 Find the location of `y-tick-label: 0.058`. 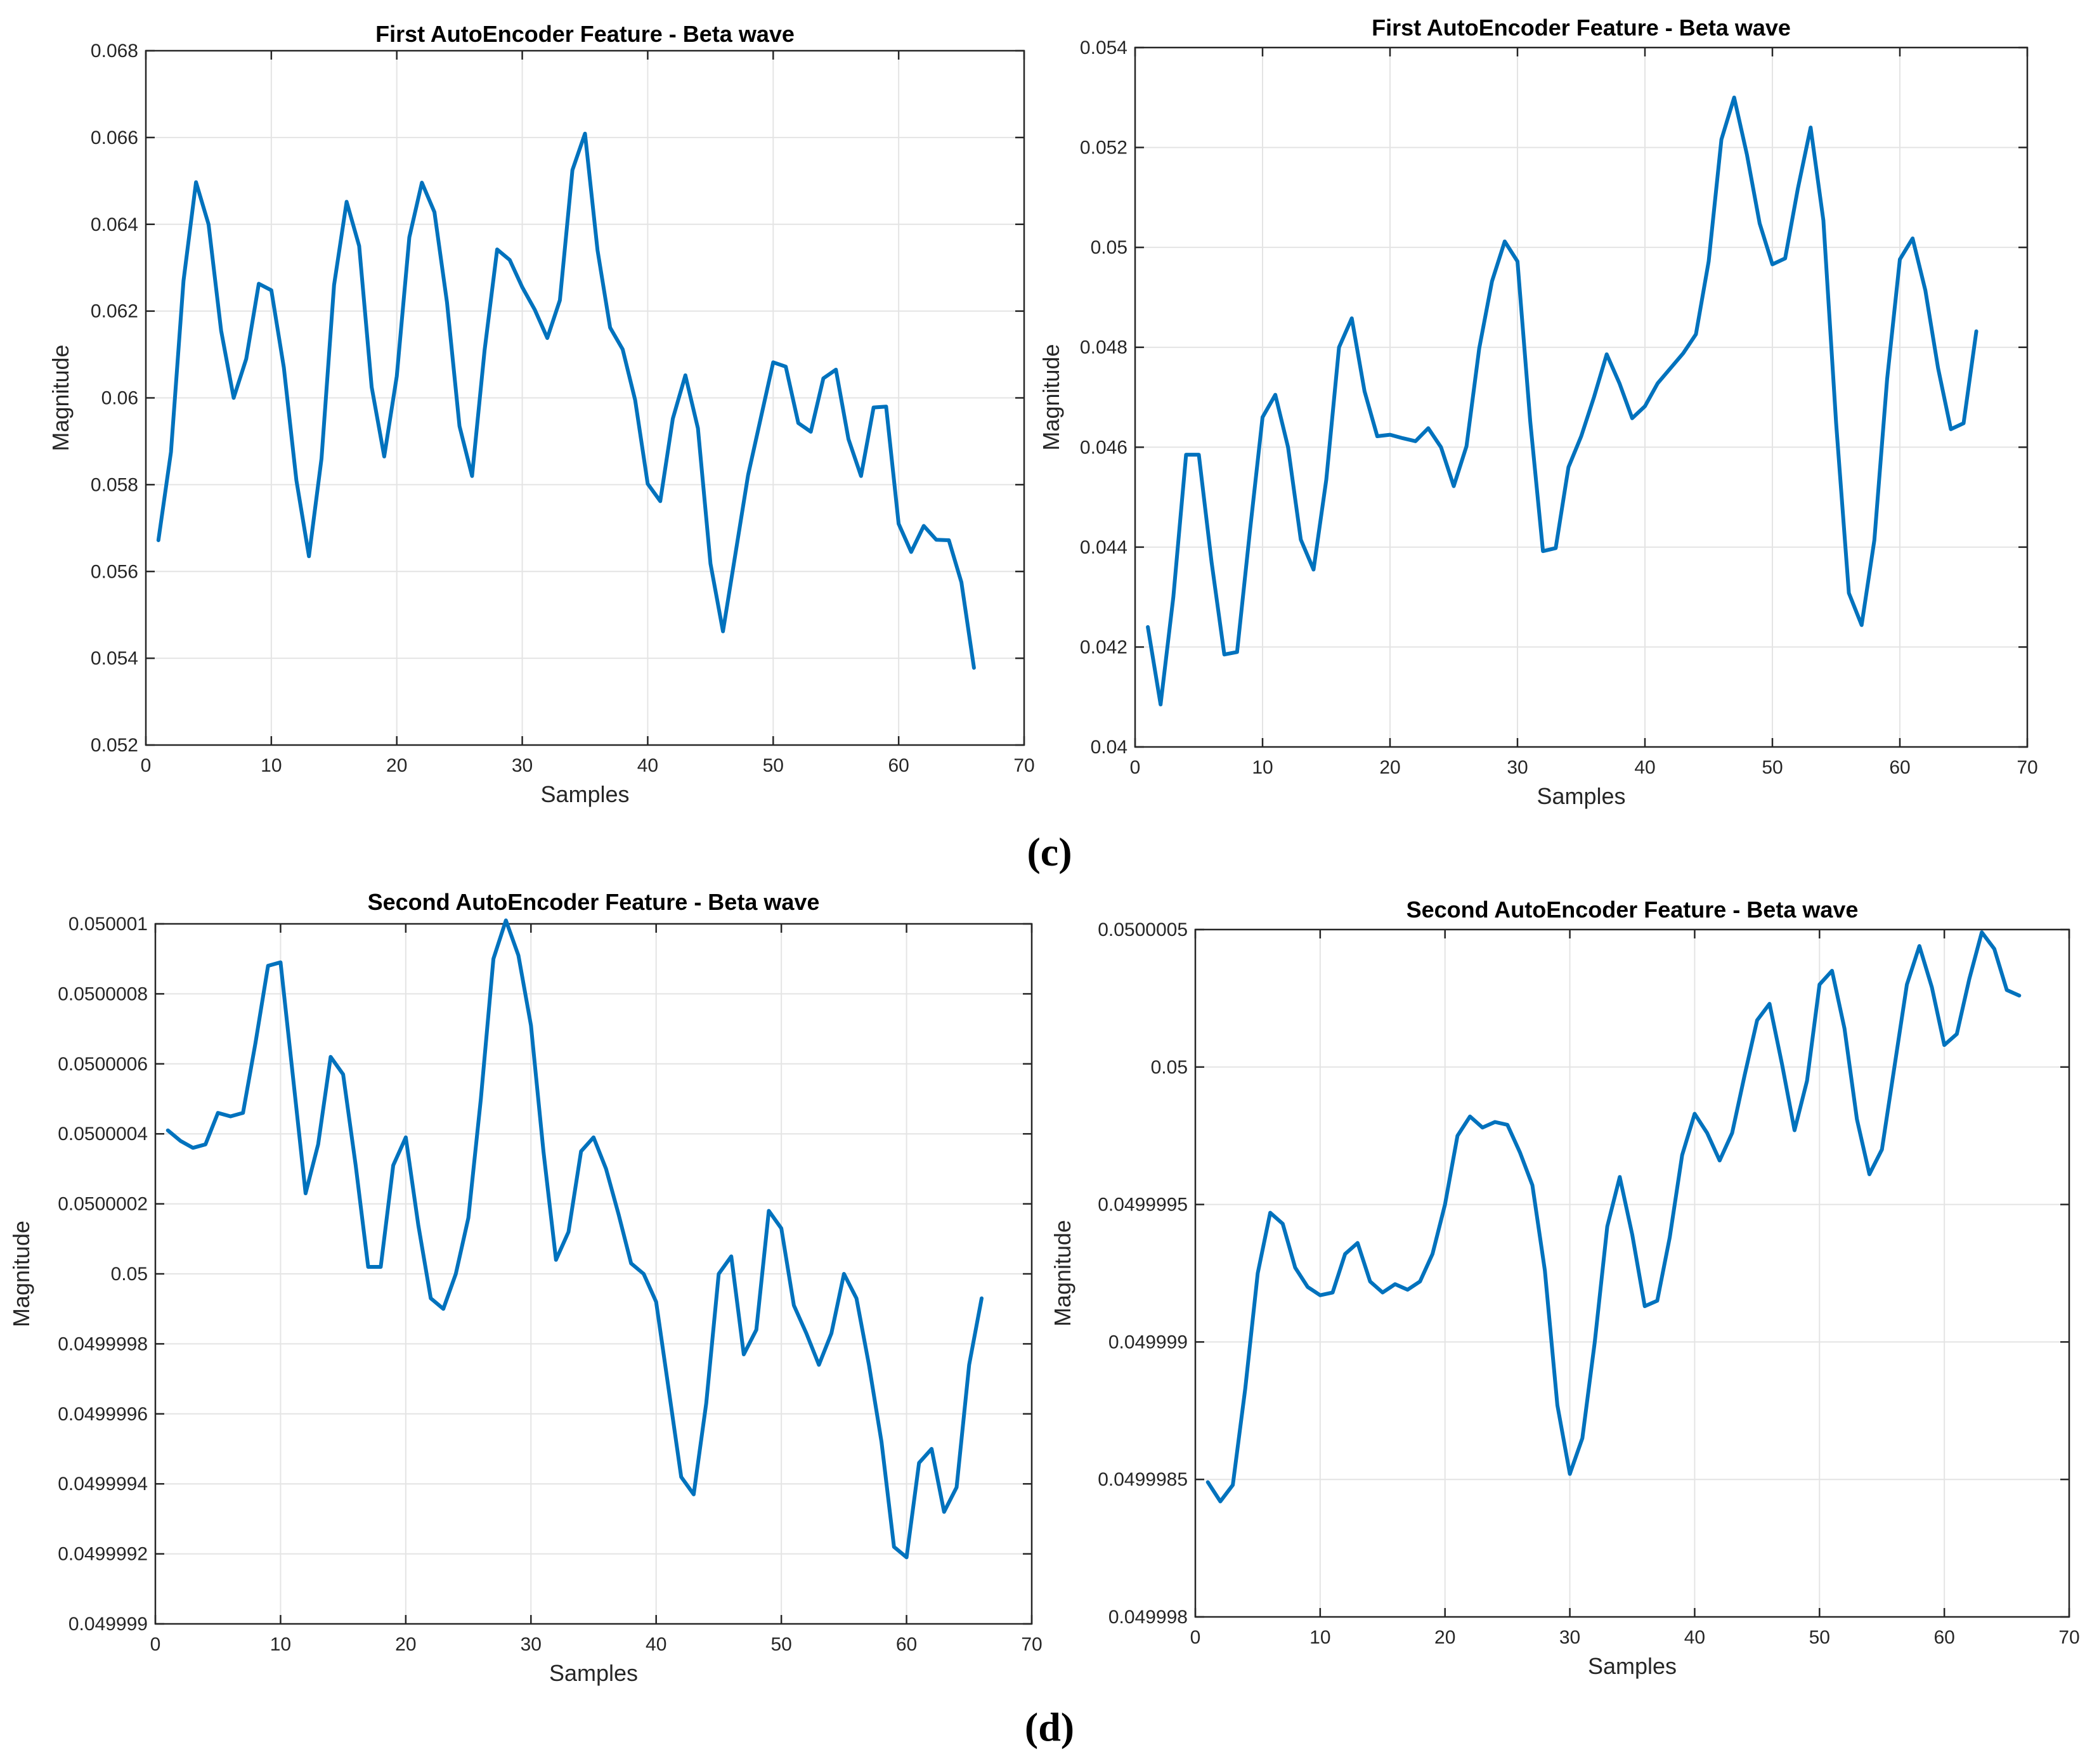

y-tick-label: 0.058 is located at coordinates (114, 485).